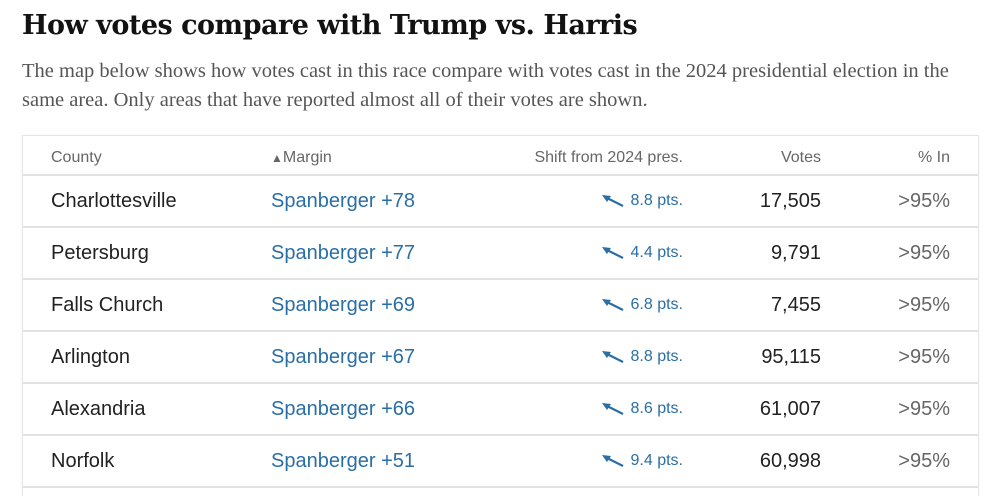  Describe the element at coordinates (933, 157) in the screenshot. I see `header-pct-in: % In` at that location.